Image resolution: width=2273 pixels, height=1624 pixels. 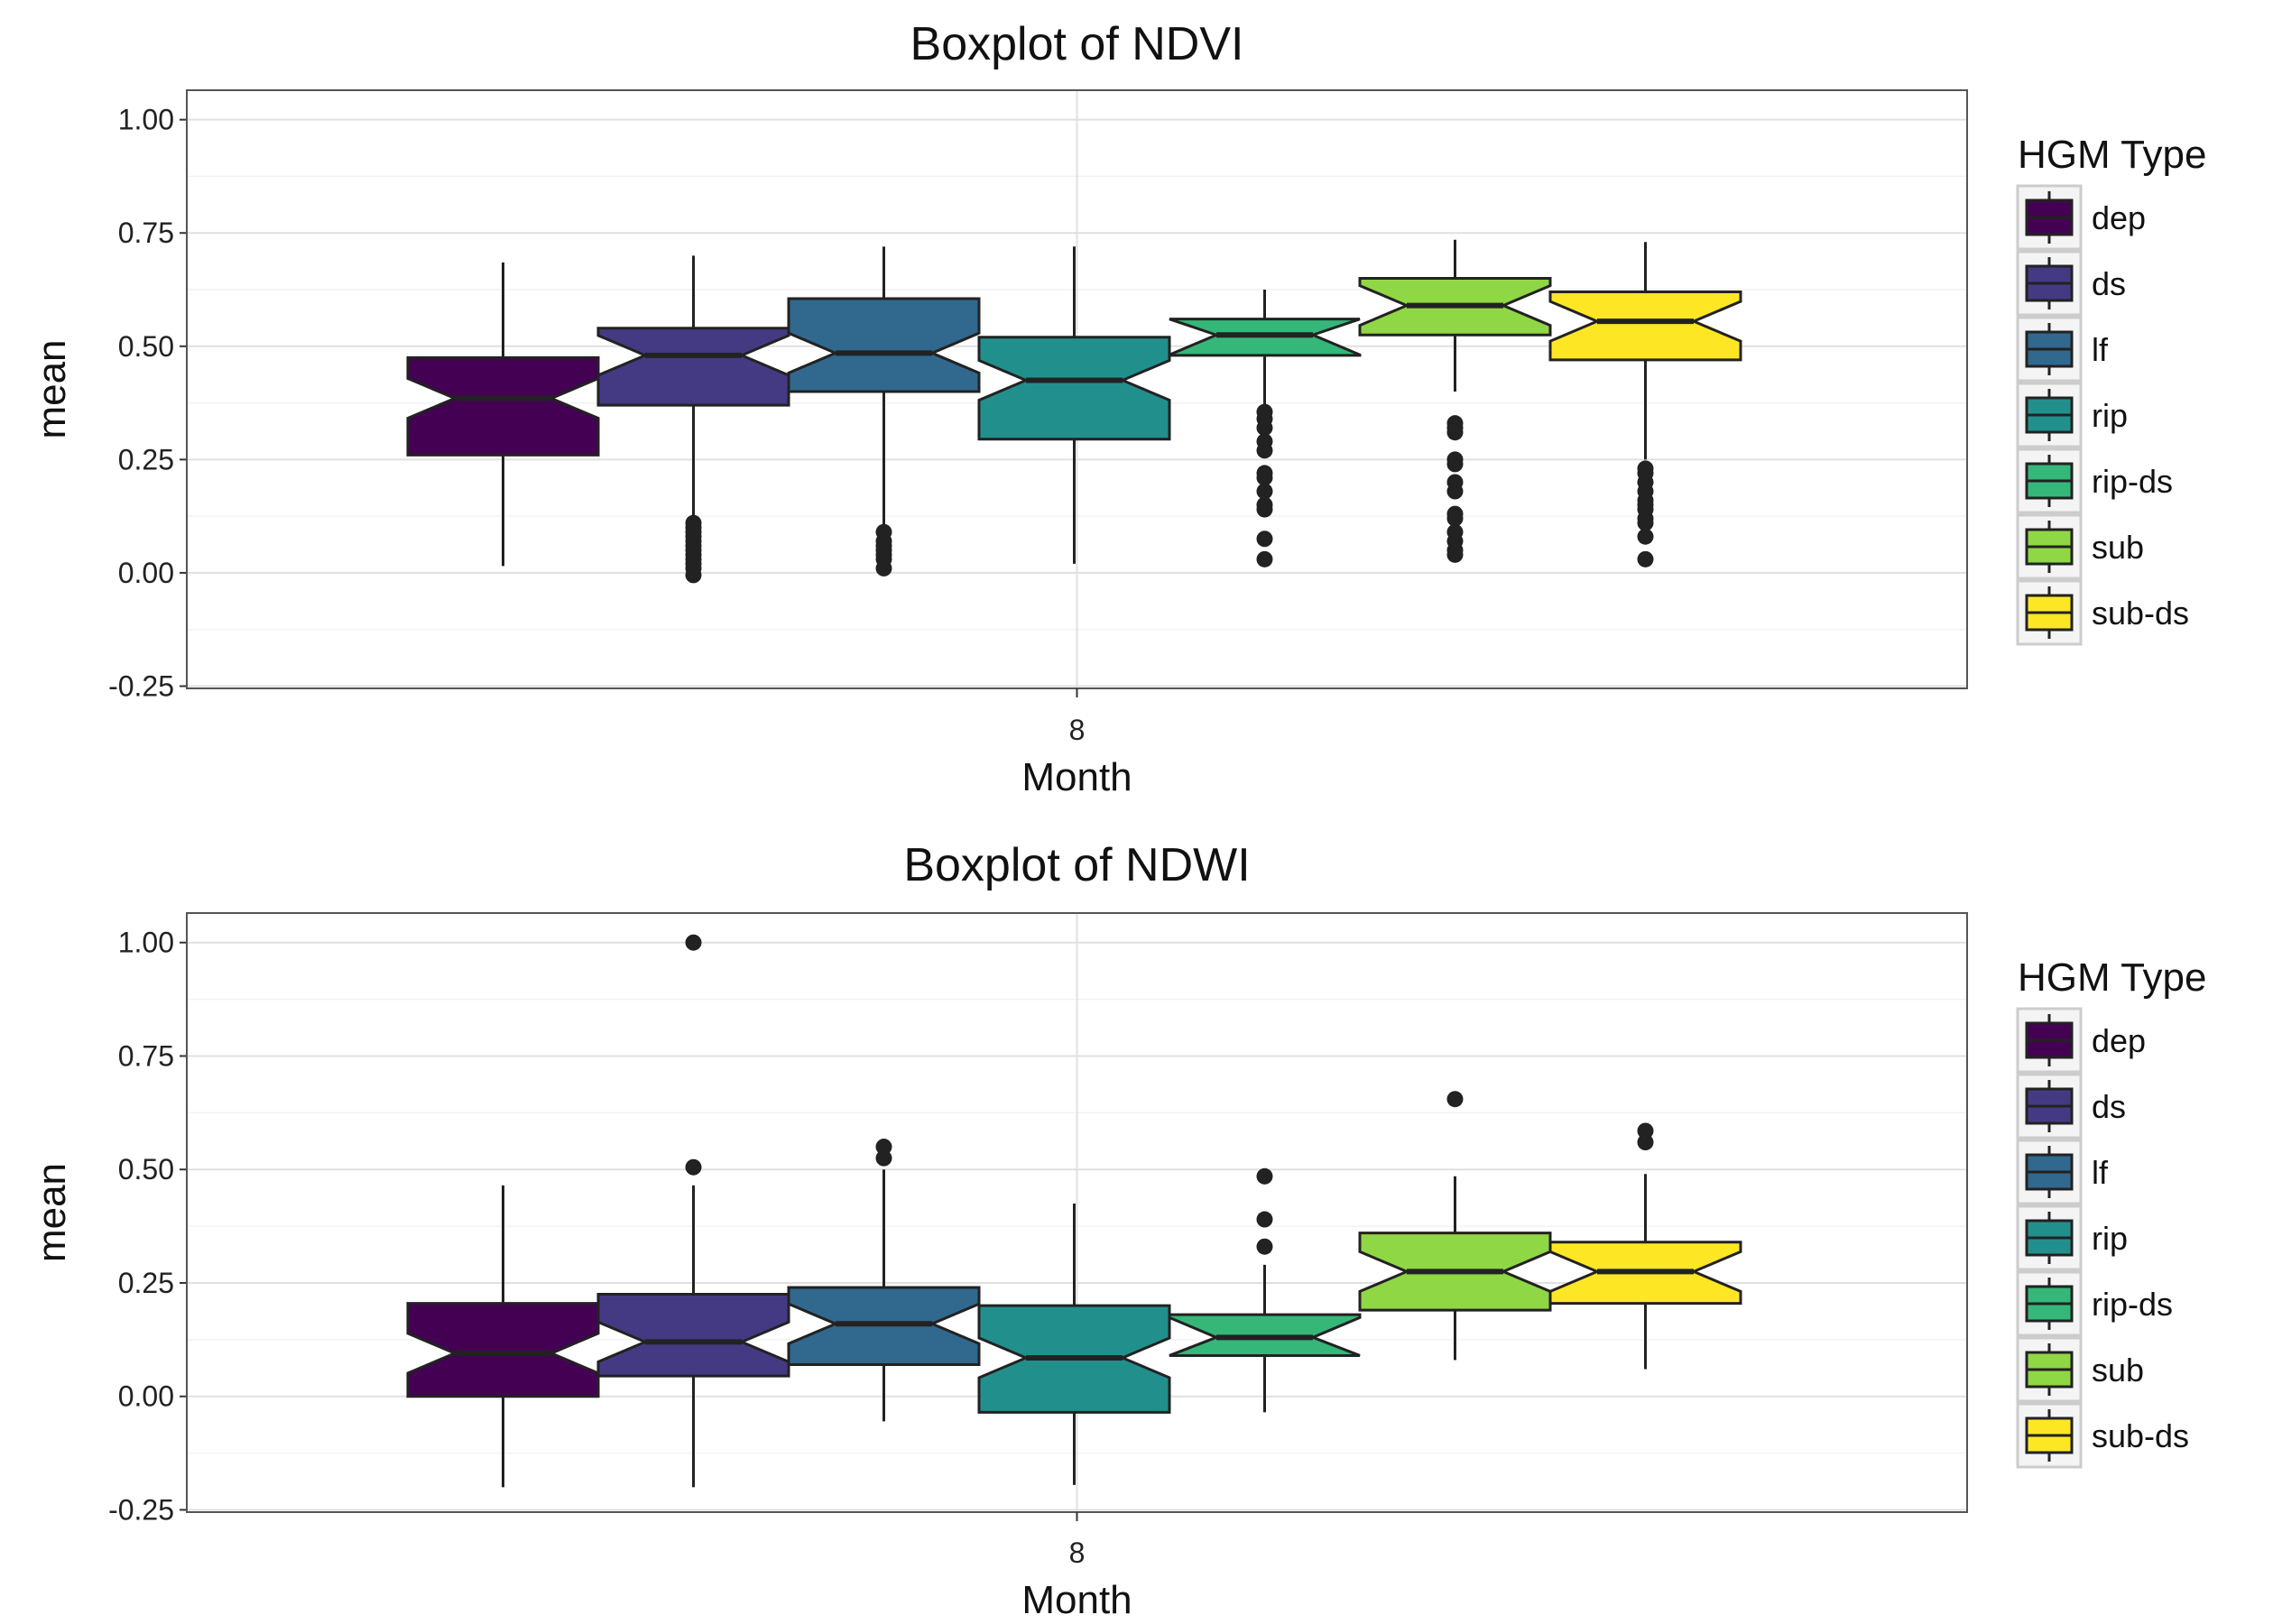 What do you see at coordinates (1076, 865) in the screenshot?
I see `chart-title: Boxplot of NDWI` at bounding box center [1076, 865].